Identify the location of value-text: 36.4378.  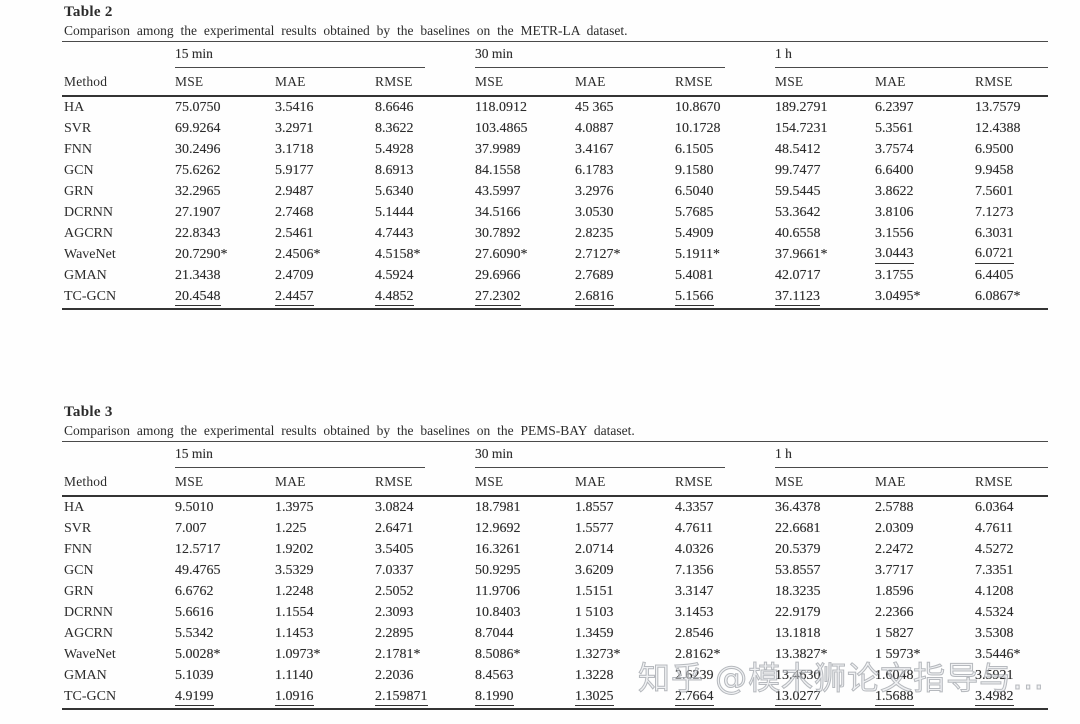
(798, 507).